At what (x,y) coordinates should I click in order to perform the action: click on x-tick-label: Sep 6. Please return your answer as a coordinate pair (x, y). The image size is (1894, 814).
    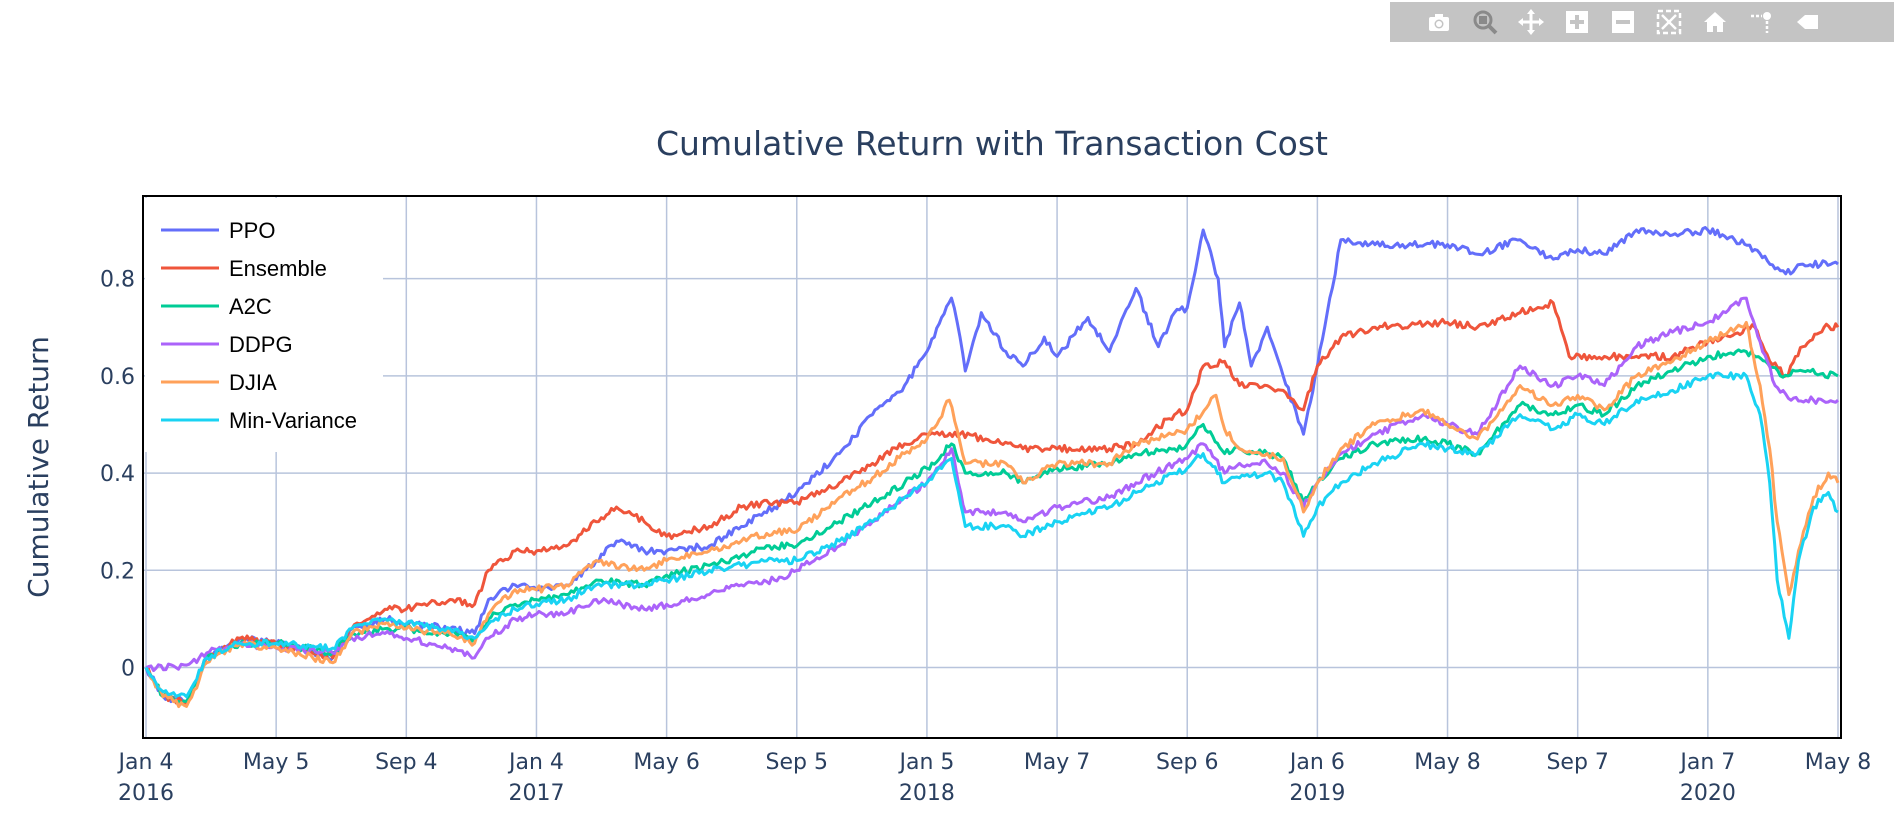
    Looking at the image, I should click on (1187, 762).